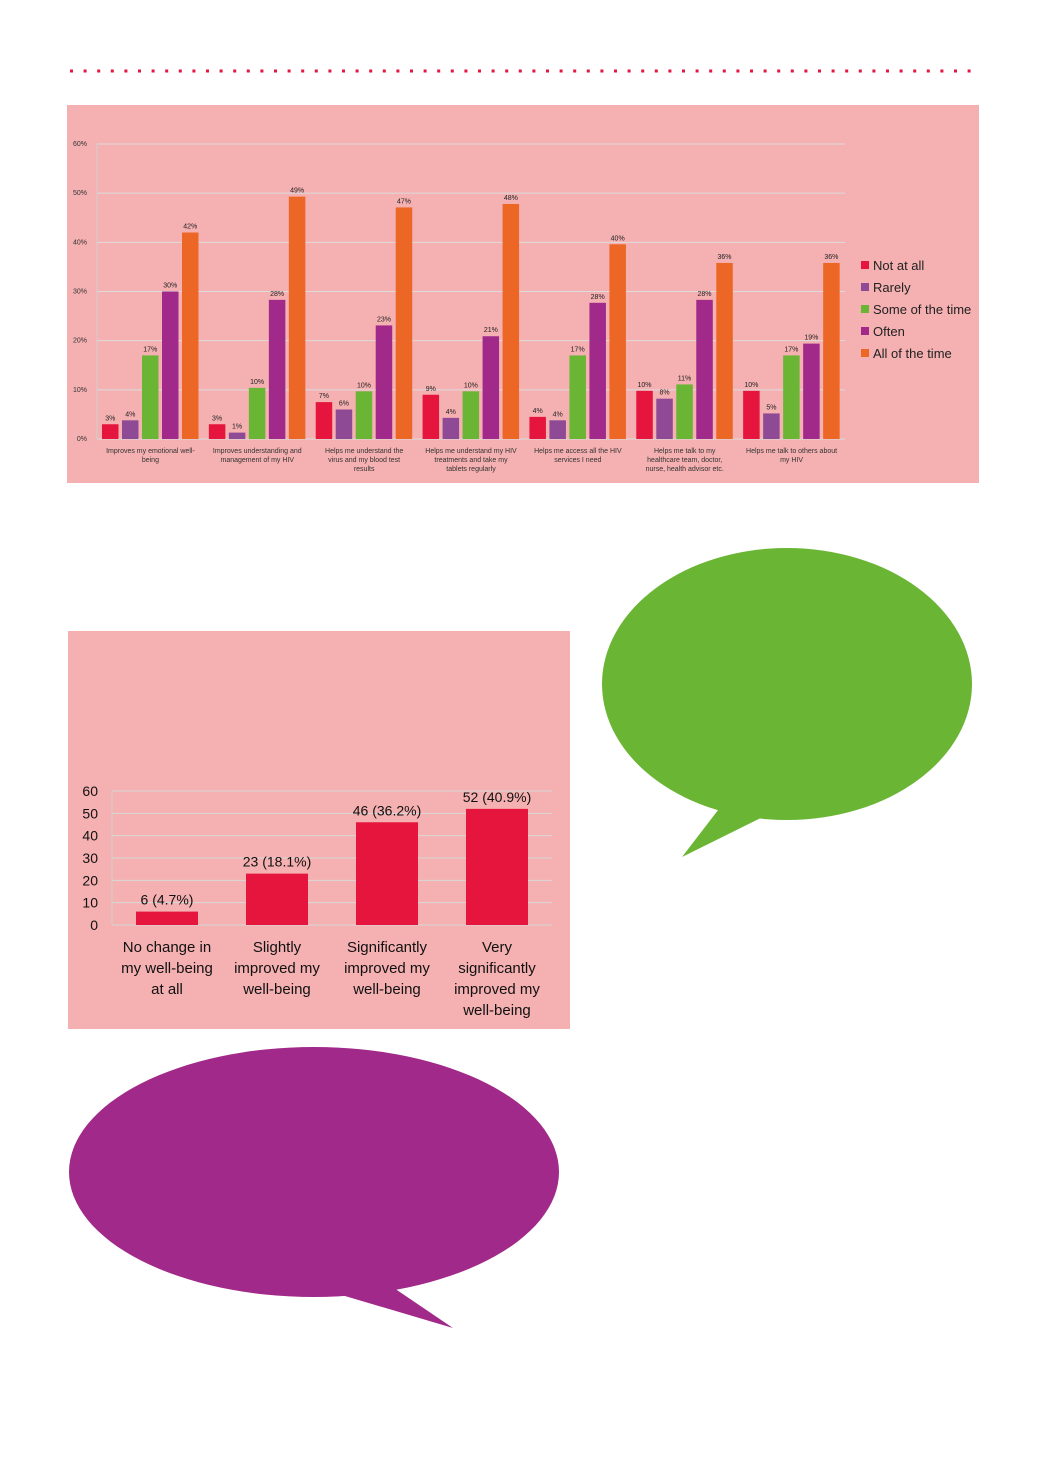 Image resolution: width=1040 pixels, height=1471 pixels. I want to click on x-tick-label: Significantly, so click(387, 947).